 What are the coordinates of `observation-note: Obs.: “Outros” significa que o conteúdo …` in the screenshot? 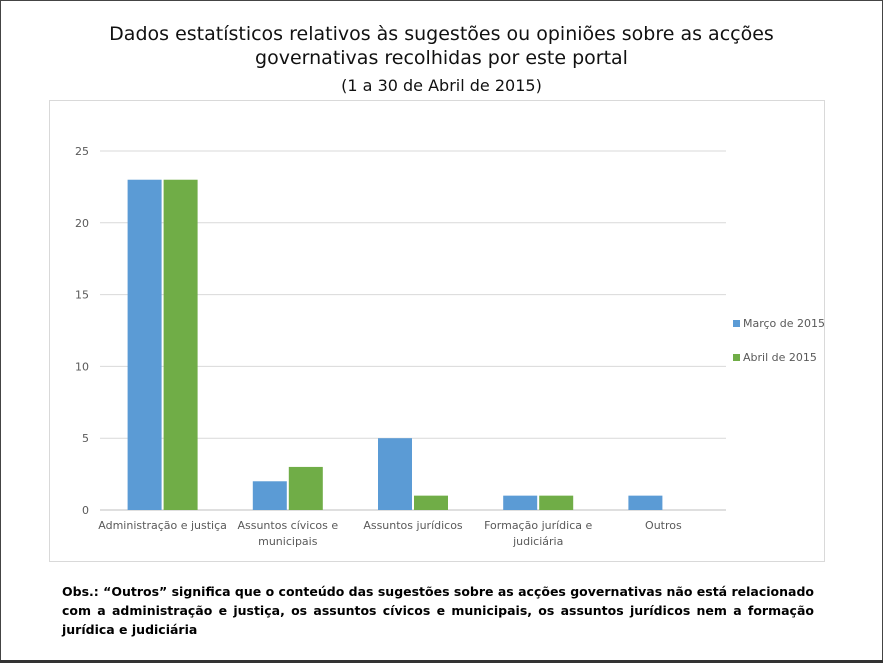 It's located at (438, 610).